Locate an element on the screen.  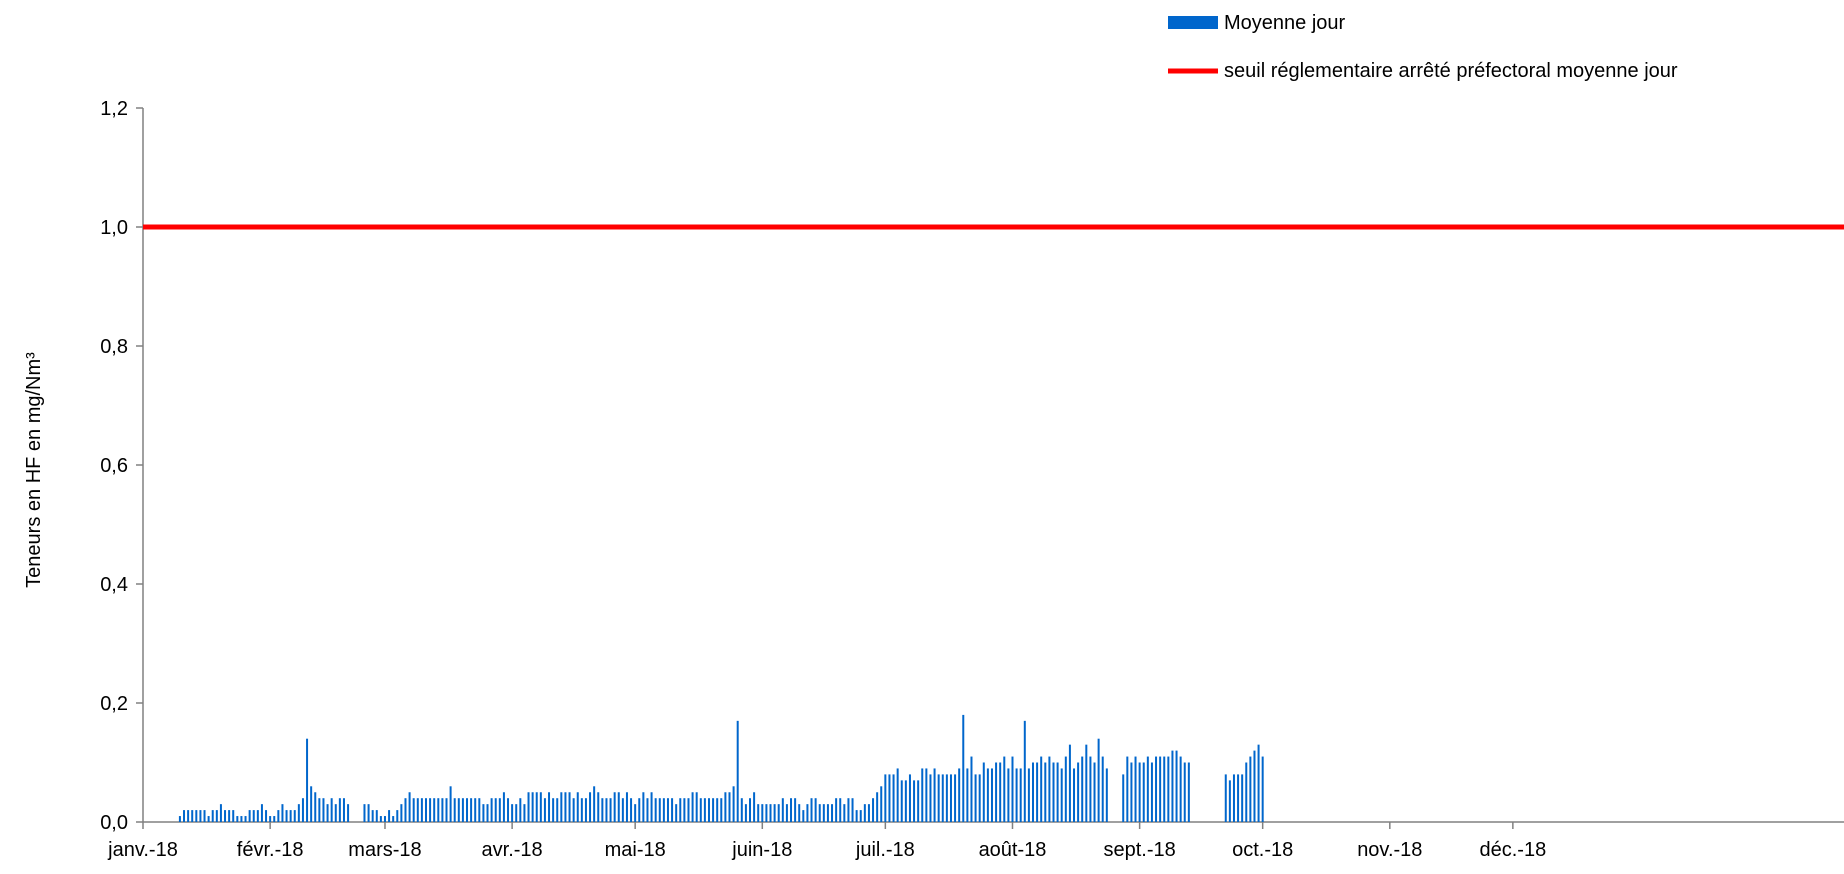
y-tick-label: 1,0 is located at coordinates (114, 228).